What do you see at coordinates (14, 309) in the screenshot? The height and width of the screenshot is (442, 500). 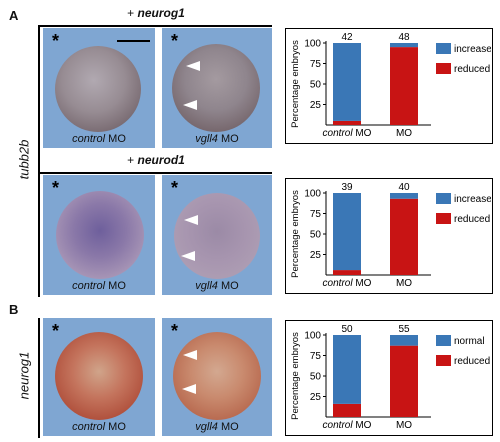 I see `panel-letter-b: B` at bounding box center [14, 309].